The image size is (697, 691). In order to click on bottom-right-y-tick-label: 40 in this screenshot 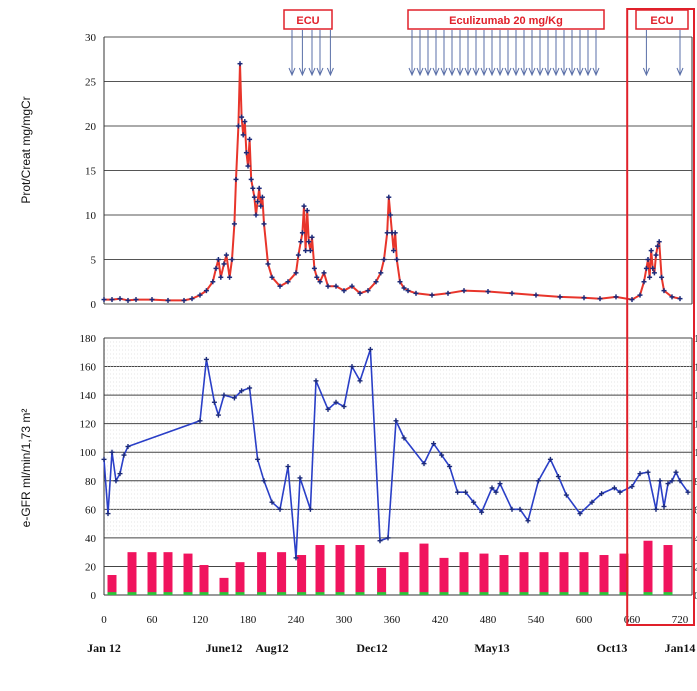, I will do `click(695, 539)`.